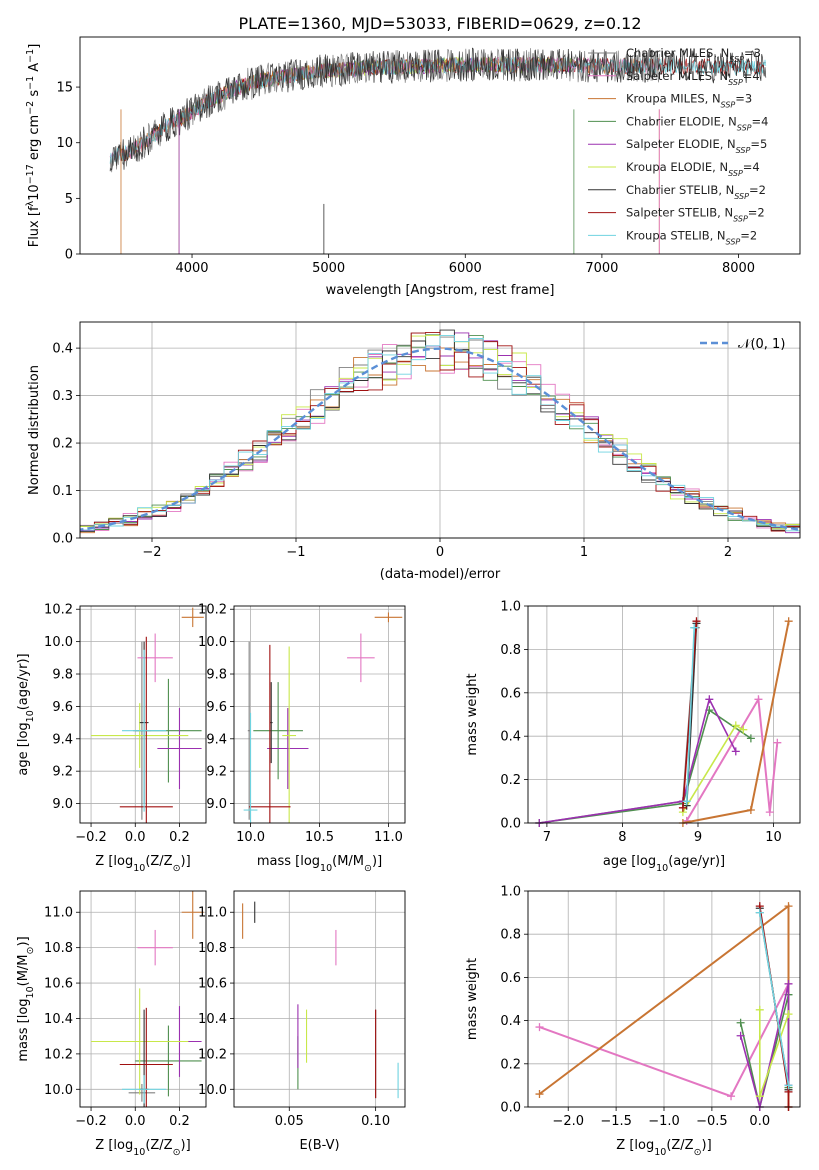 The height and width of the screenshot is (1170, 819). Describe the element at coordinates (142, 1148) in the screenshot. I see `mass-vs-Z-xlabel: Z [log10(Z/Z⊙)]` at that location.